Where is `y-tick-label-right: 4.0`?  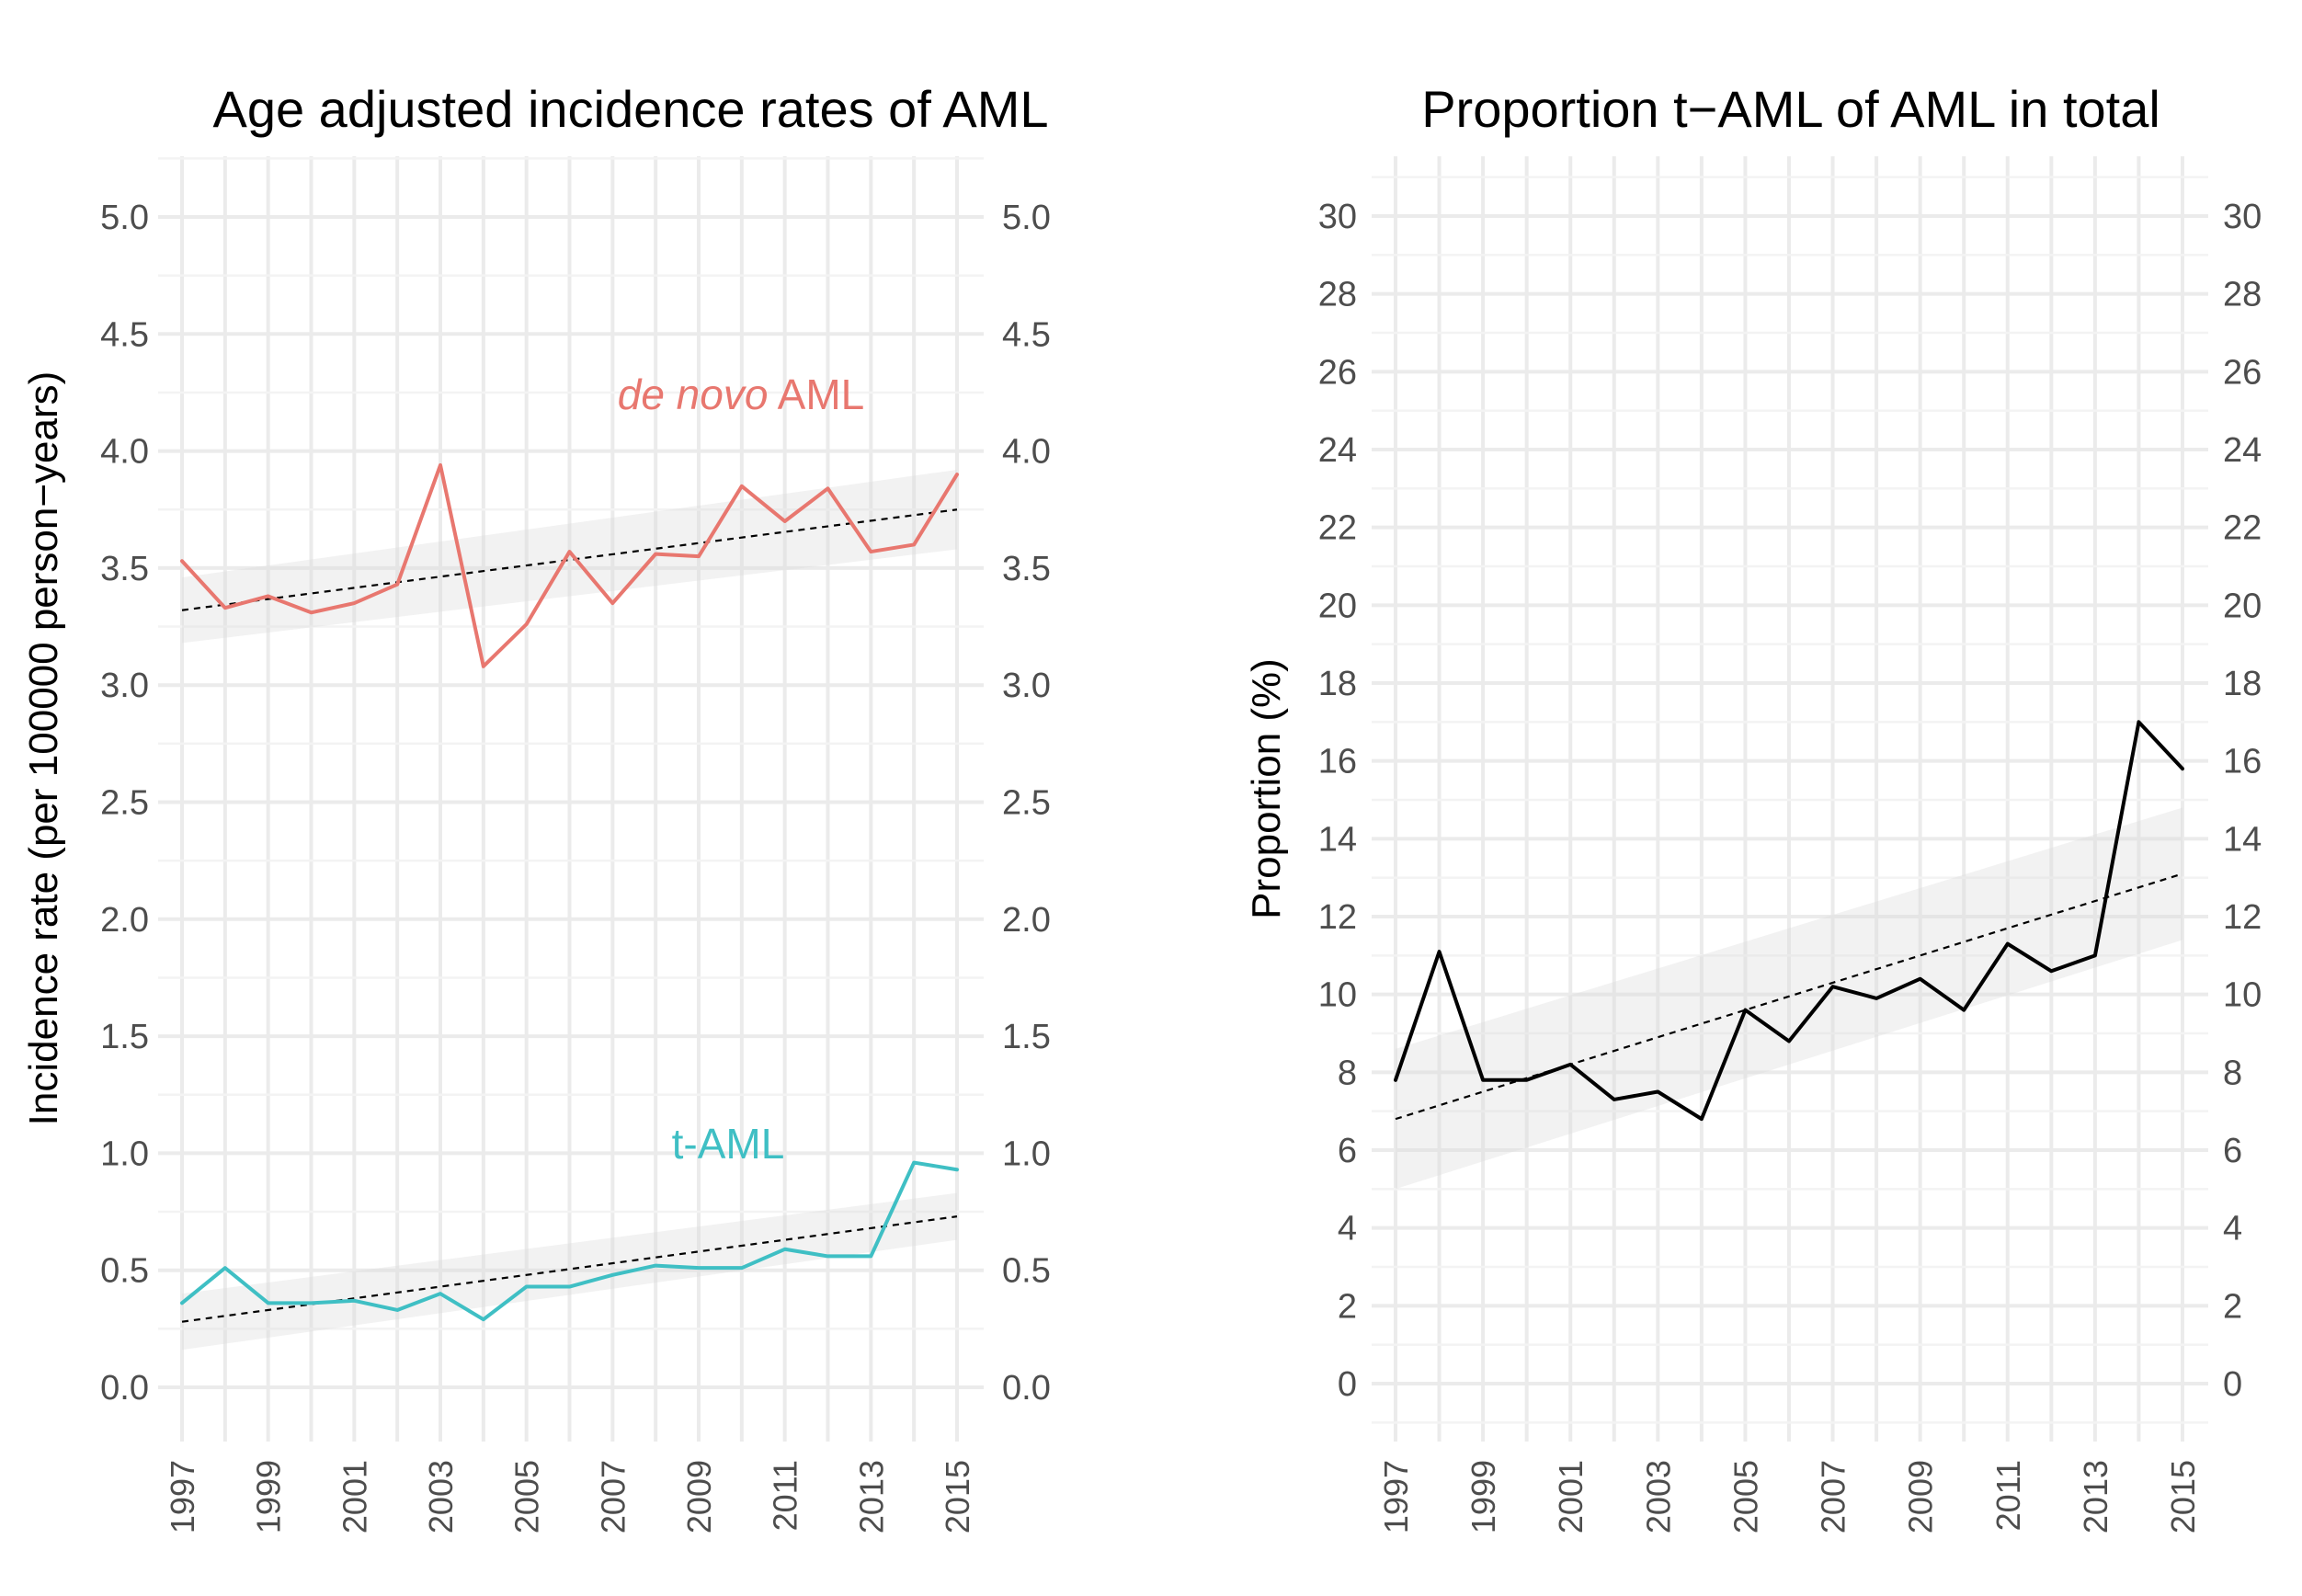 y-tick-label-right: 4.0 is located at coordinates (1026, 452).